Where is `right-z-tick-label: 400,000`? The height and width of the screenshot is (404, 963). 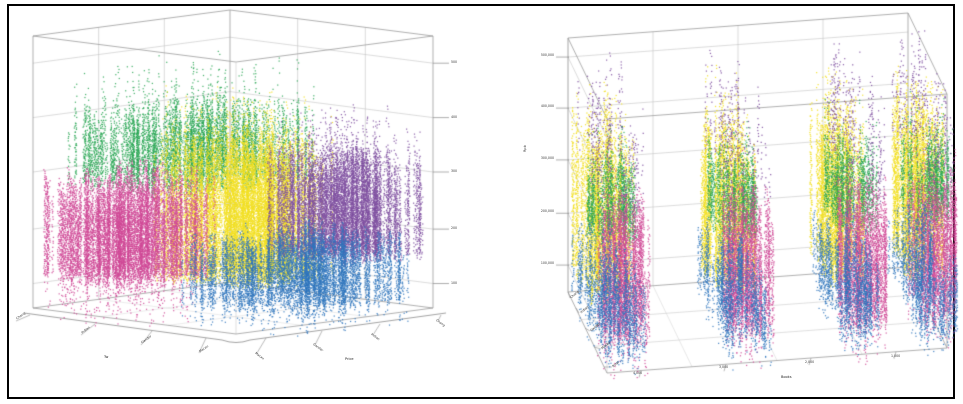 right-z-tick-label: 400,000 is located at coordinates (547, 106).